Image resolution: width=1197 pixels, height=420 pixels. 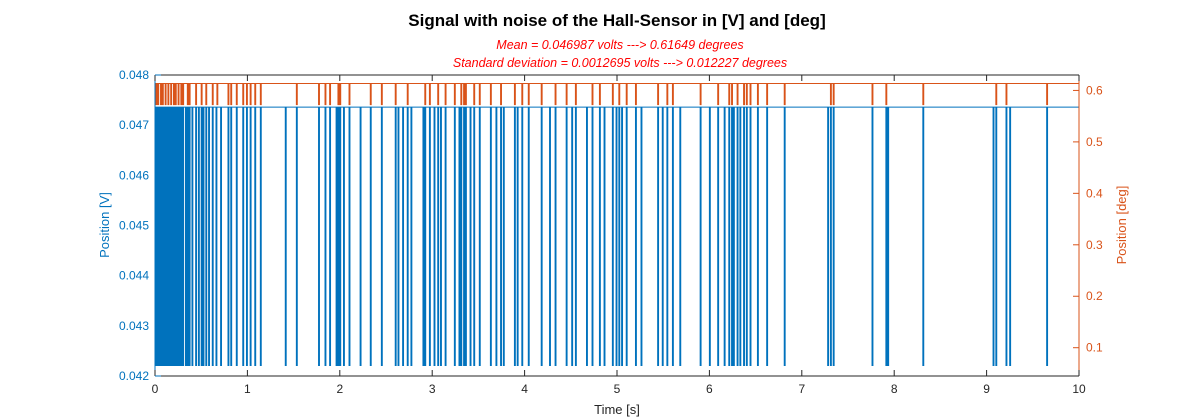 I want to click on x-tick-label: 2, so click(x=339, y=389).